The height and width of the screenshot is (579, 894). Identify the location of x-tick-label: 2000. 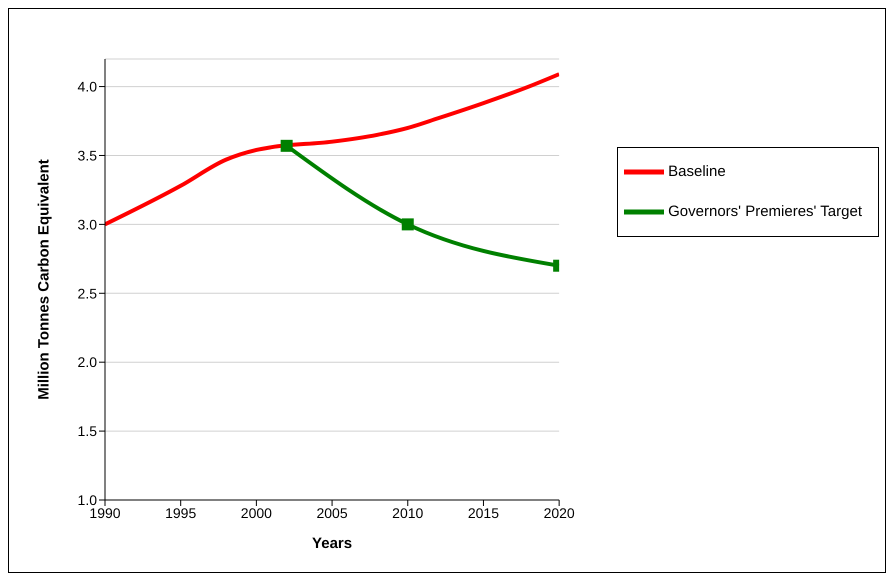
(256, 512).